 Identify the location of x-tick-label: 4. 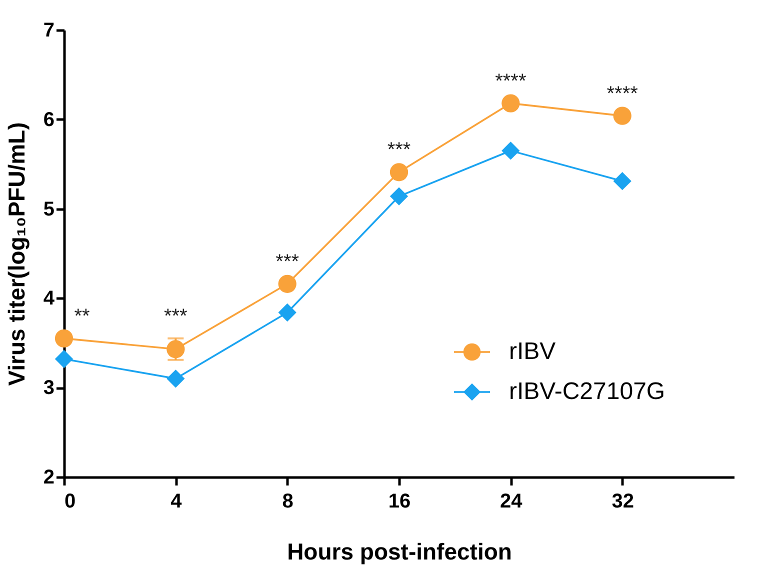
(176, 501).